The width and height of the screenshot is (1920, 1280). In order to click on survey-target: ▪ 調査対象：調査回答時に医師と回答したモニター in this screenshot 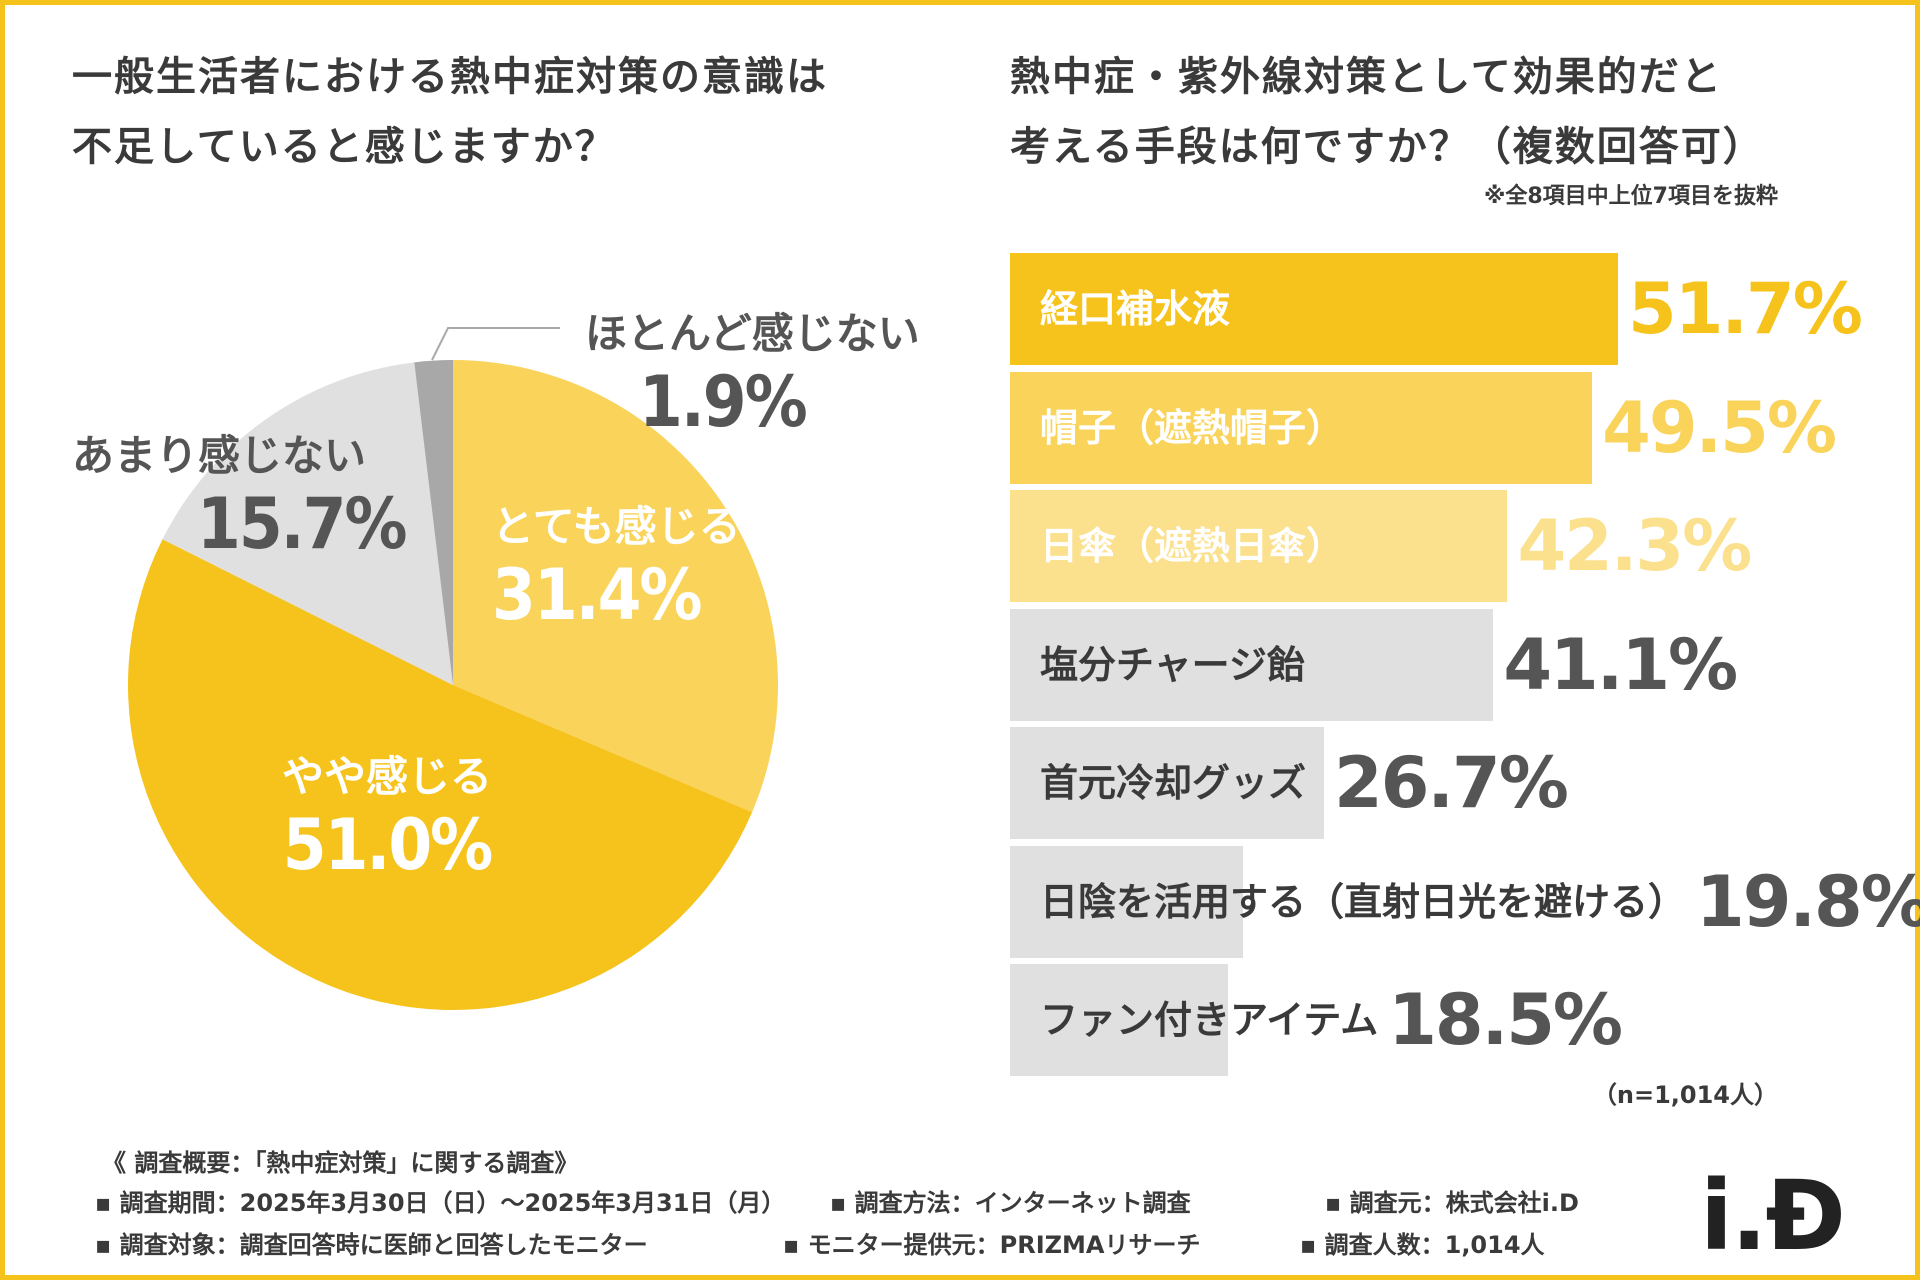, I will do `click(371, 1245)`.